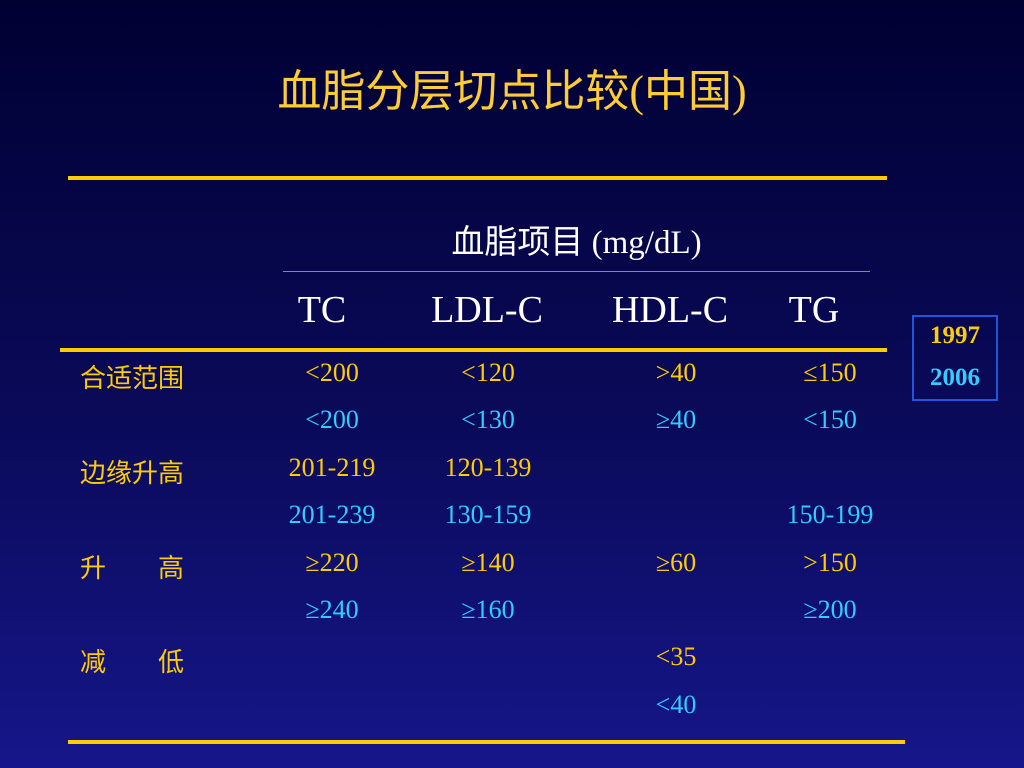 The height and width of the screenshot is (768, 1024). What do you see at coordinates (830, 609) in the screenshot?
I see `table-cell: ≥200` at bounding box center [830, 609].